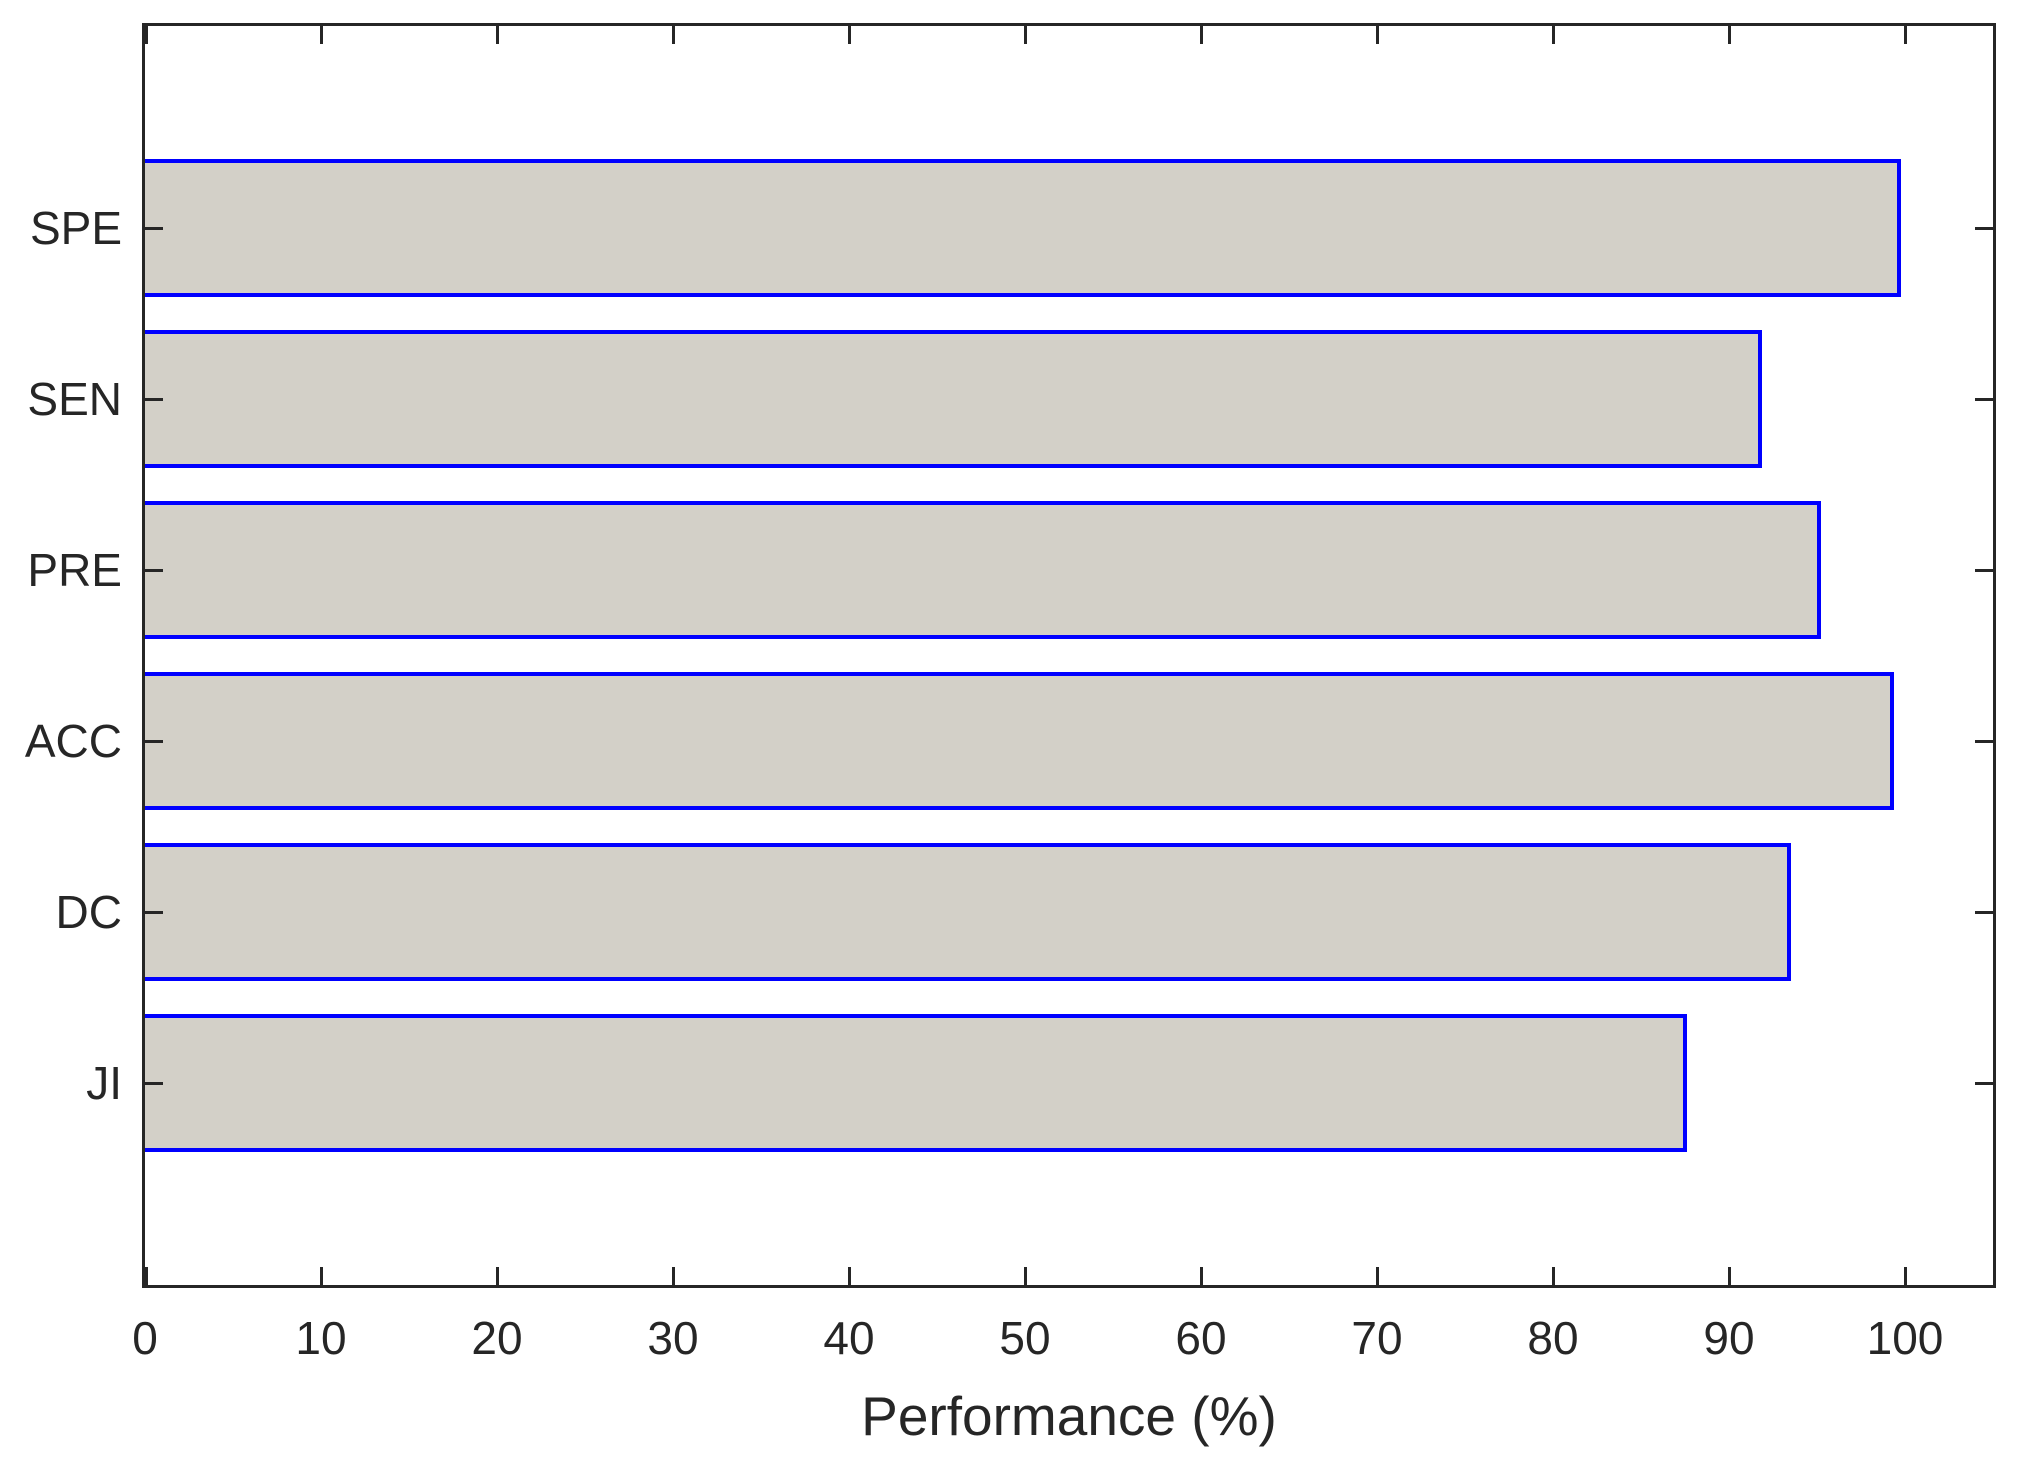  What do you see at coordinates (916, 1083) in the screenshot?
I see `bar-ji` at bounding box center [916, 1083].